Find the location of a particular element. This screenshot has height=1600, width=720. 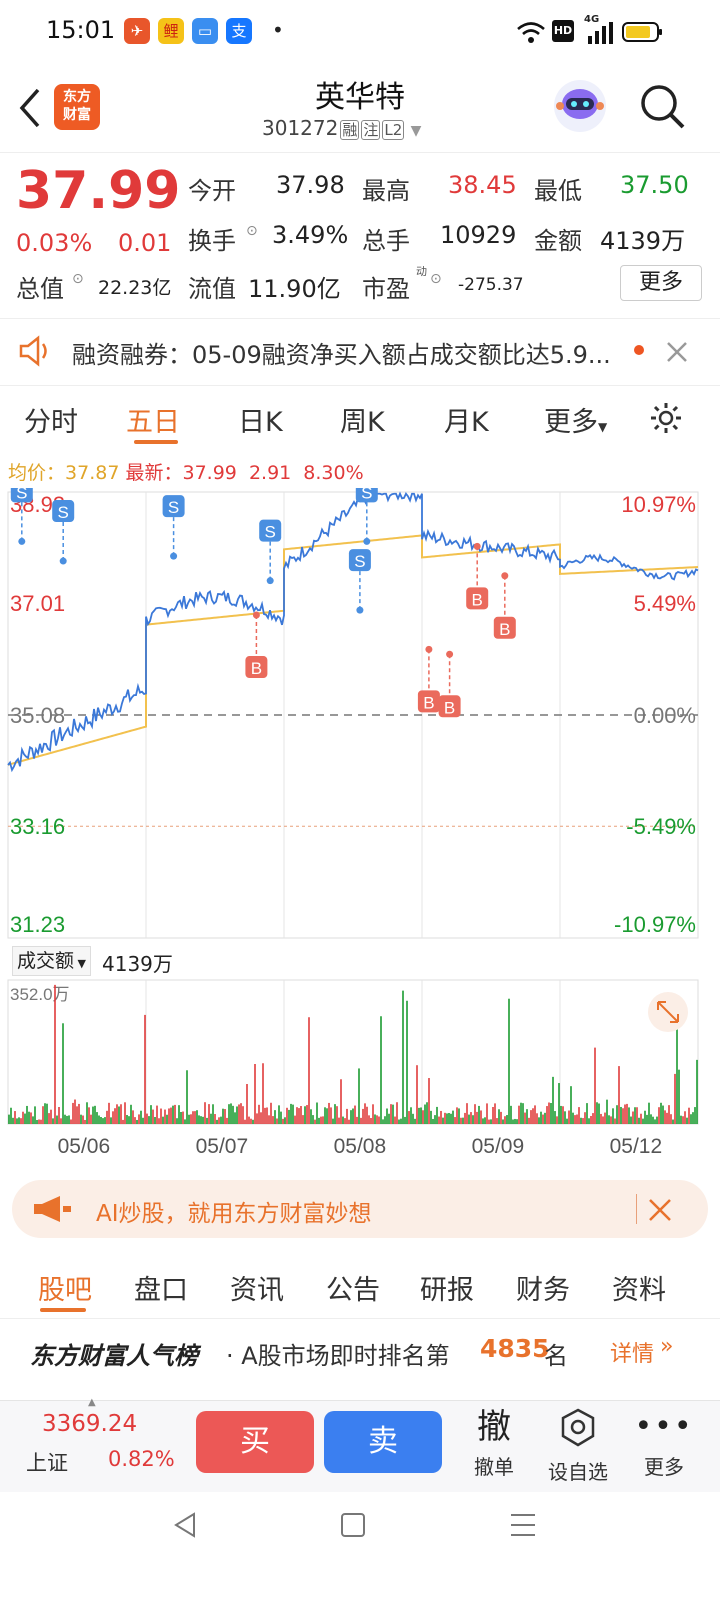

stock-code-row: 301272 融注 L2 ▼ is located at coordinates (341, 128).